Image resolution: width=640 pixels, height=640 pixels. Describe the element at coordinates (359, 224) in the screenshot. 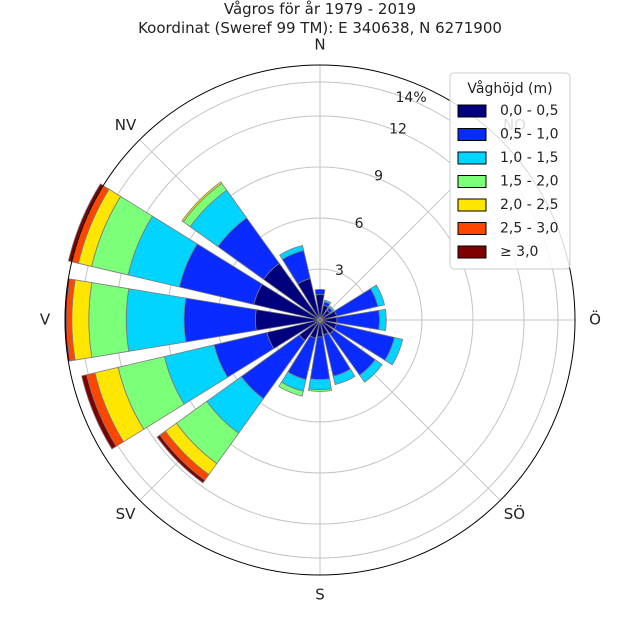

I see `radial-tick-label: 6` at that location.